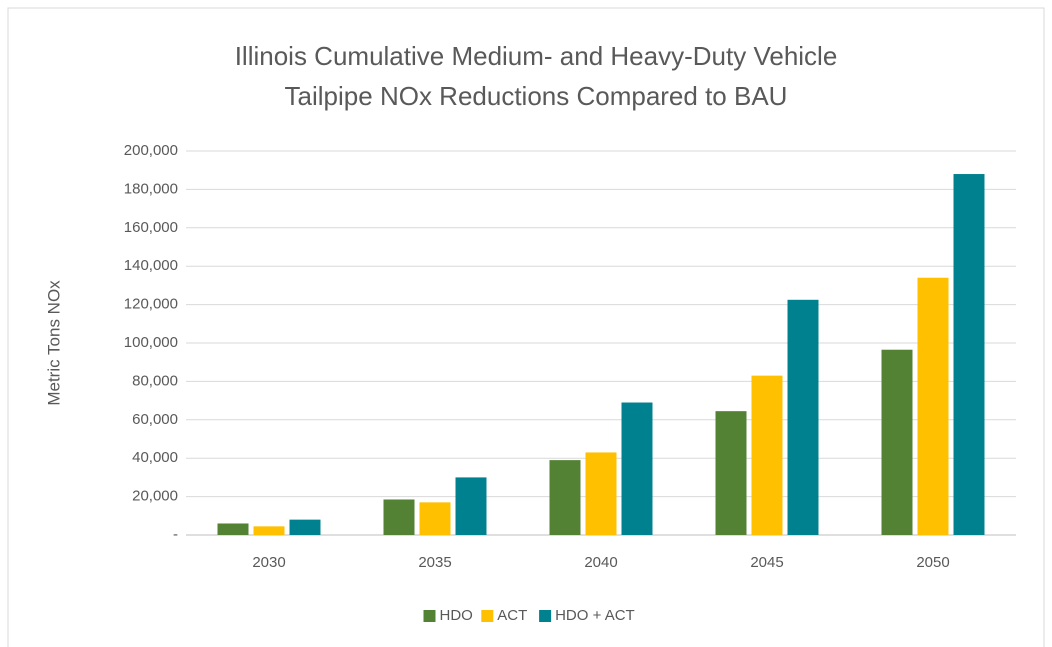 Image resolution: width=1052 pixels, height=647 pixels. What do you see at coordinates (268, 562) in the screenshot?
I see `x-tick-label: 2030` at bounding box center [268, 562].